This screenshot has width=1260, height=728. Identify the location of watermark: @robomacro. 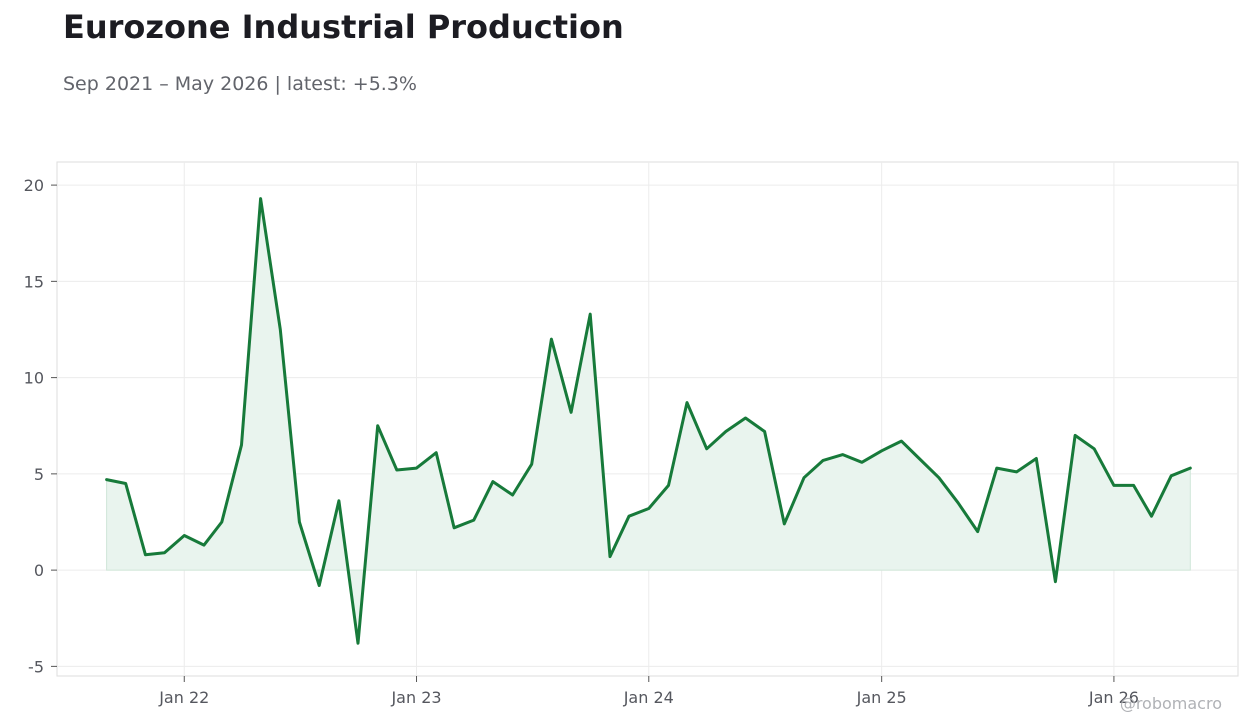
(1170, 703).